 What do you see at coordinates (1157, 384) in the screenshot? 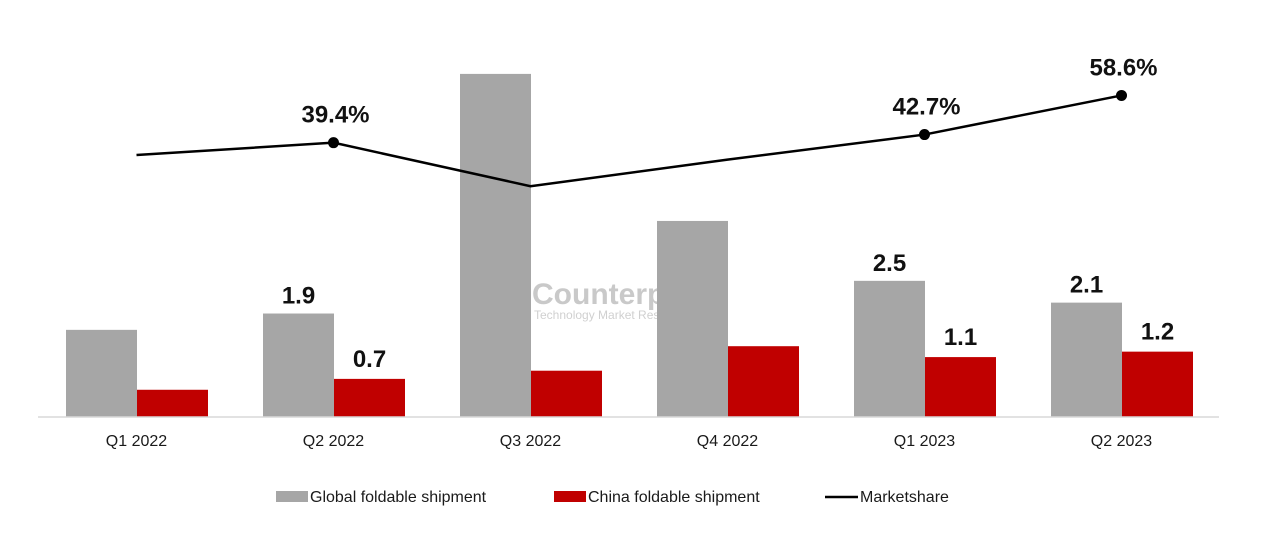
I see `bar-china-q2-2023` at bounding box center [1157, 384].